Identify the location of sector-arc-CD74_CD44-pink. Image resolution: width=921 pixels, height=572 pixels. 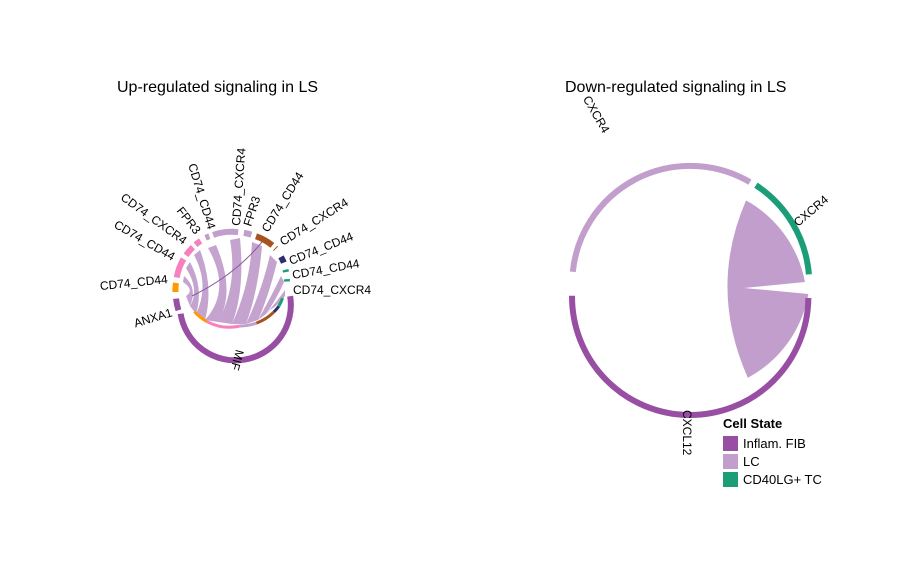
(180, 268).